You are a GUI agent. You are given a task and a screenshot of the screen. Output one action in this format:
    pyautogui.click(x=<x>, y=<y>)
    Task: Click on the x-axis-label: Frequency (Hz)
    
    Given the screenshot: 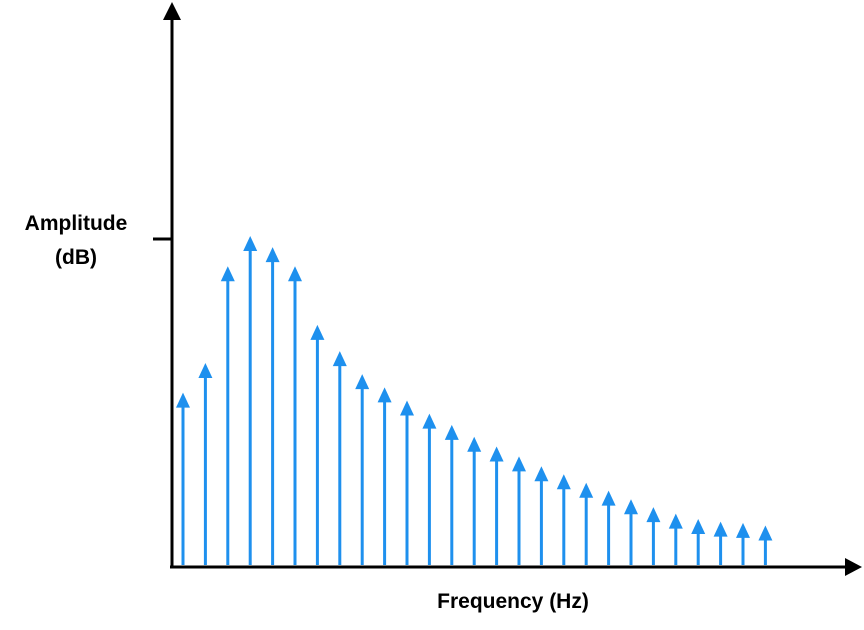 What is the action you would take?
    pyautogui.click(x=513, y=601)
    